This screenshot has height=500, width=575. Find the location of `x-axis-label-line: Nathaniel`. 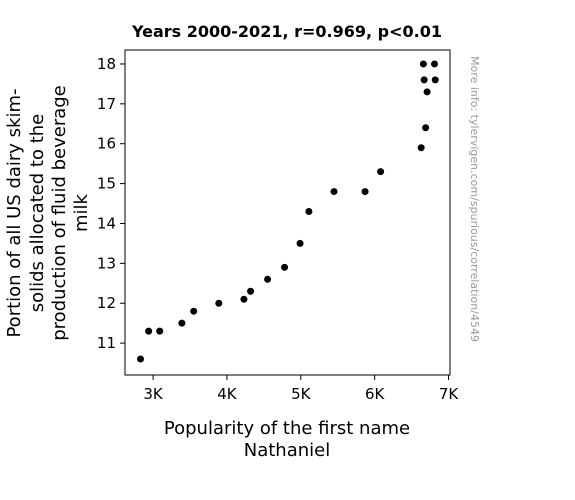

x-axis-label-line: Nathaniel is located at coordinates (287, 450).